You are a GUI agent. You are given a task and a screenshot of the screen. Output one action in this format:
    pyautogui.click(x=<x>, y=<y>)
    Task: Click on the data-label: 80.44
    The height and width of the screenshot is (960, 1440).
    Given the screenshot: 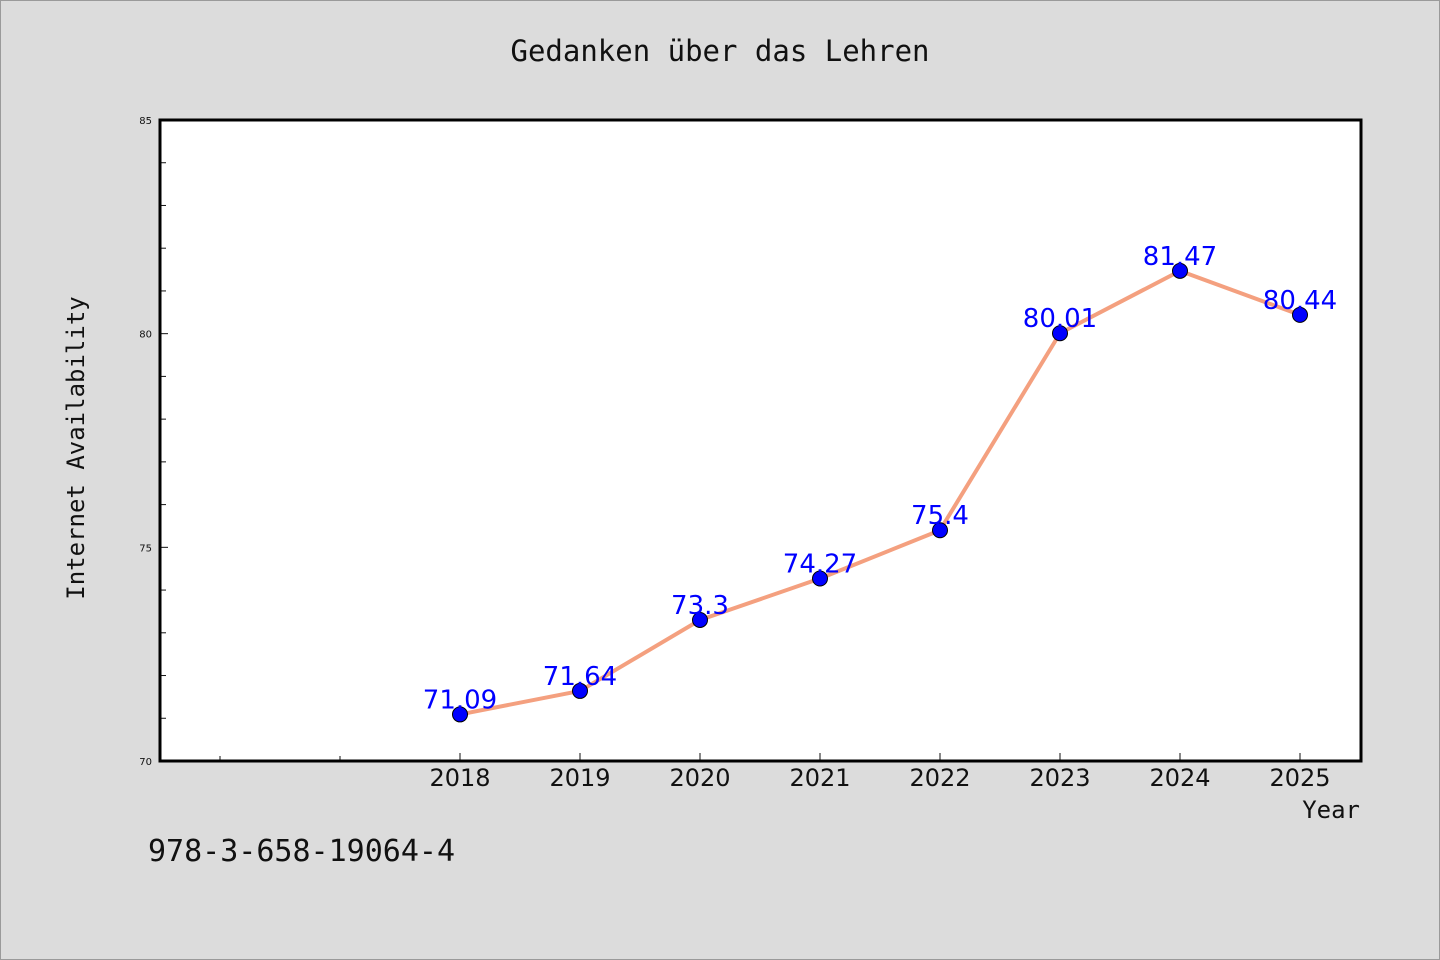 What is the action you would take?
    pyautogui.click(x=1300, y=301)
    